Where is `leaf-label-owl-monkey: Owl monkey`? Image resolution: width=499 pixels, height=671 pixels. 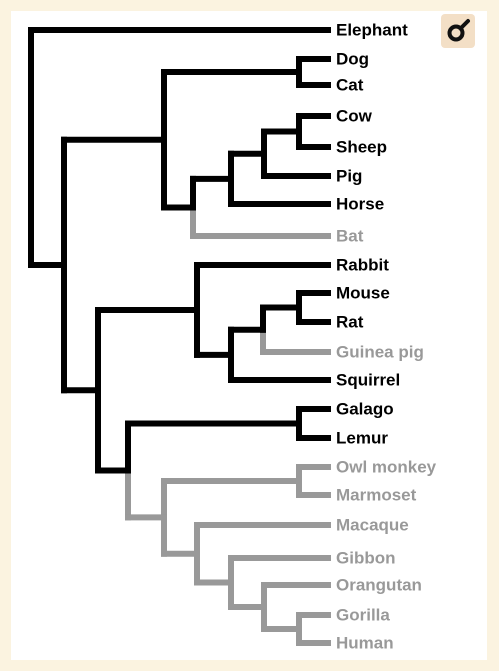
leaf-label-owl-monkey: Owl monkey is located at coordinates (386, 467).